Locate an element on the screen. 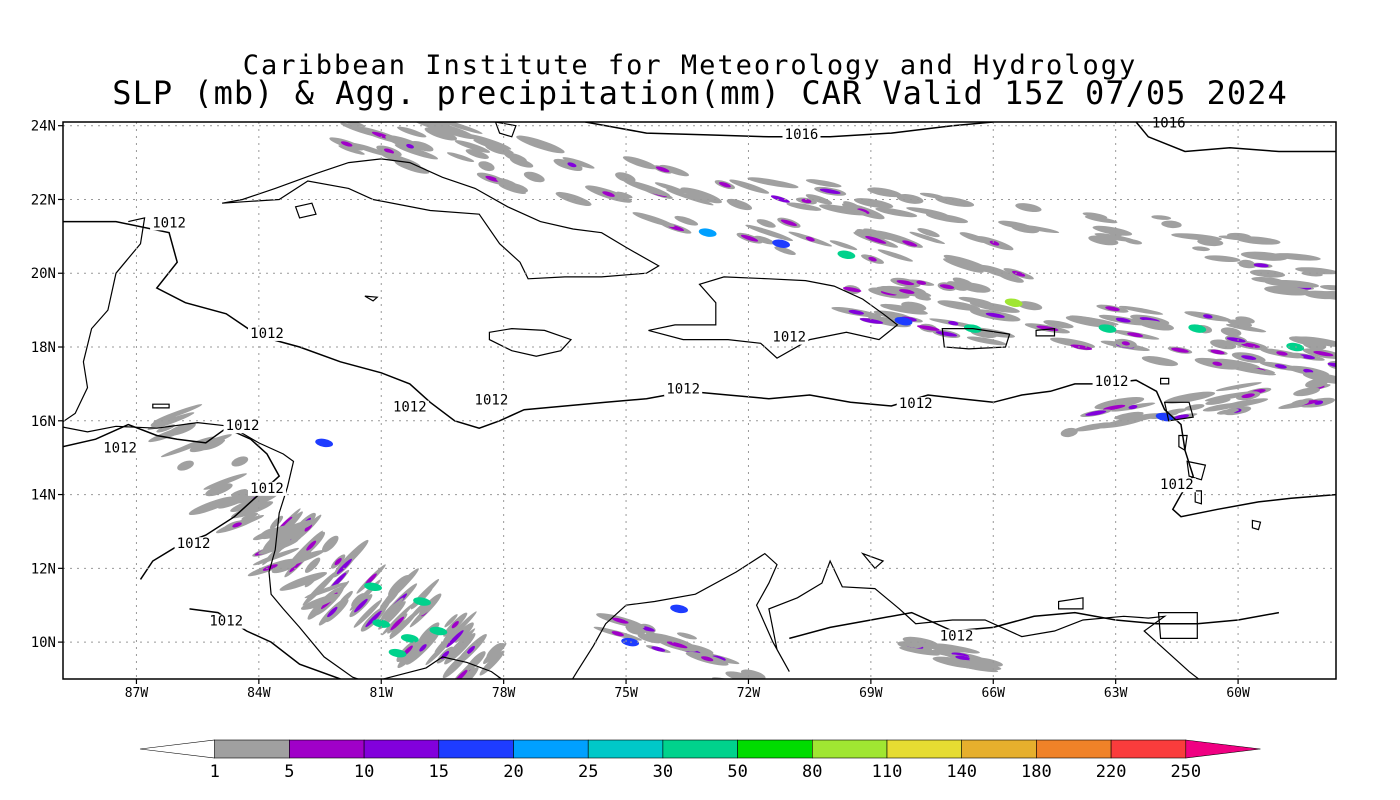  colorbar: 1 5 10 15 20 25 30 50 80 110 140 180 220 250 is located at coordinates (700, 760).